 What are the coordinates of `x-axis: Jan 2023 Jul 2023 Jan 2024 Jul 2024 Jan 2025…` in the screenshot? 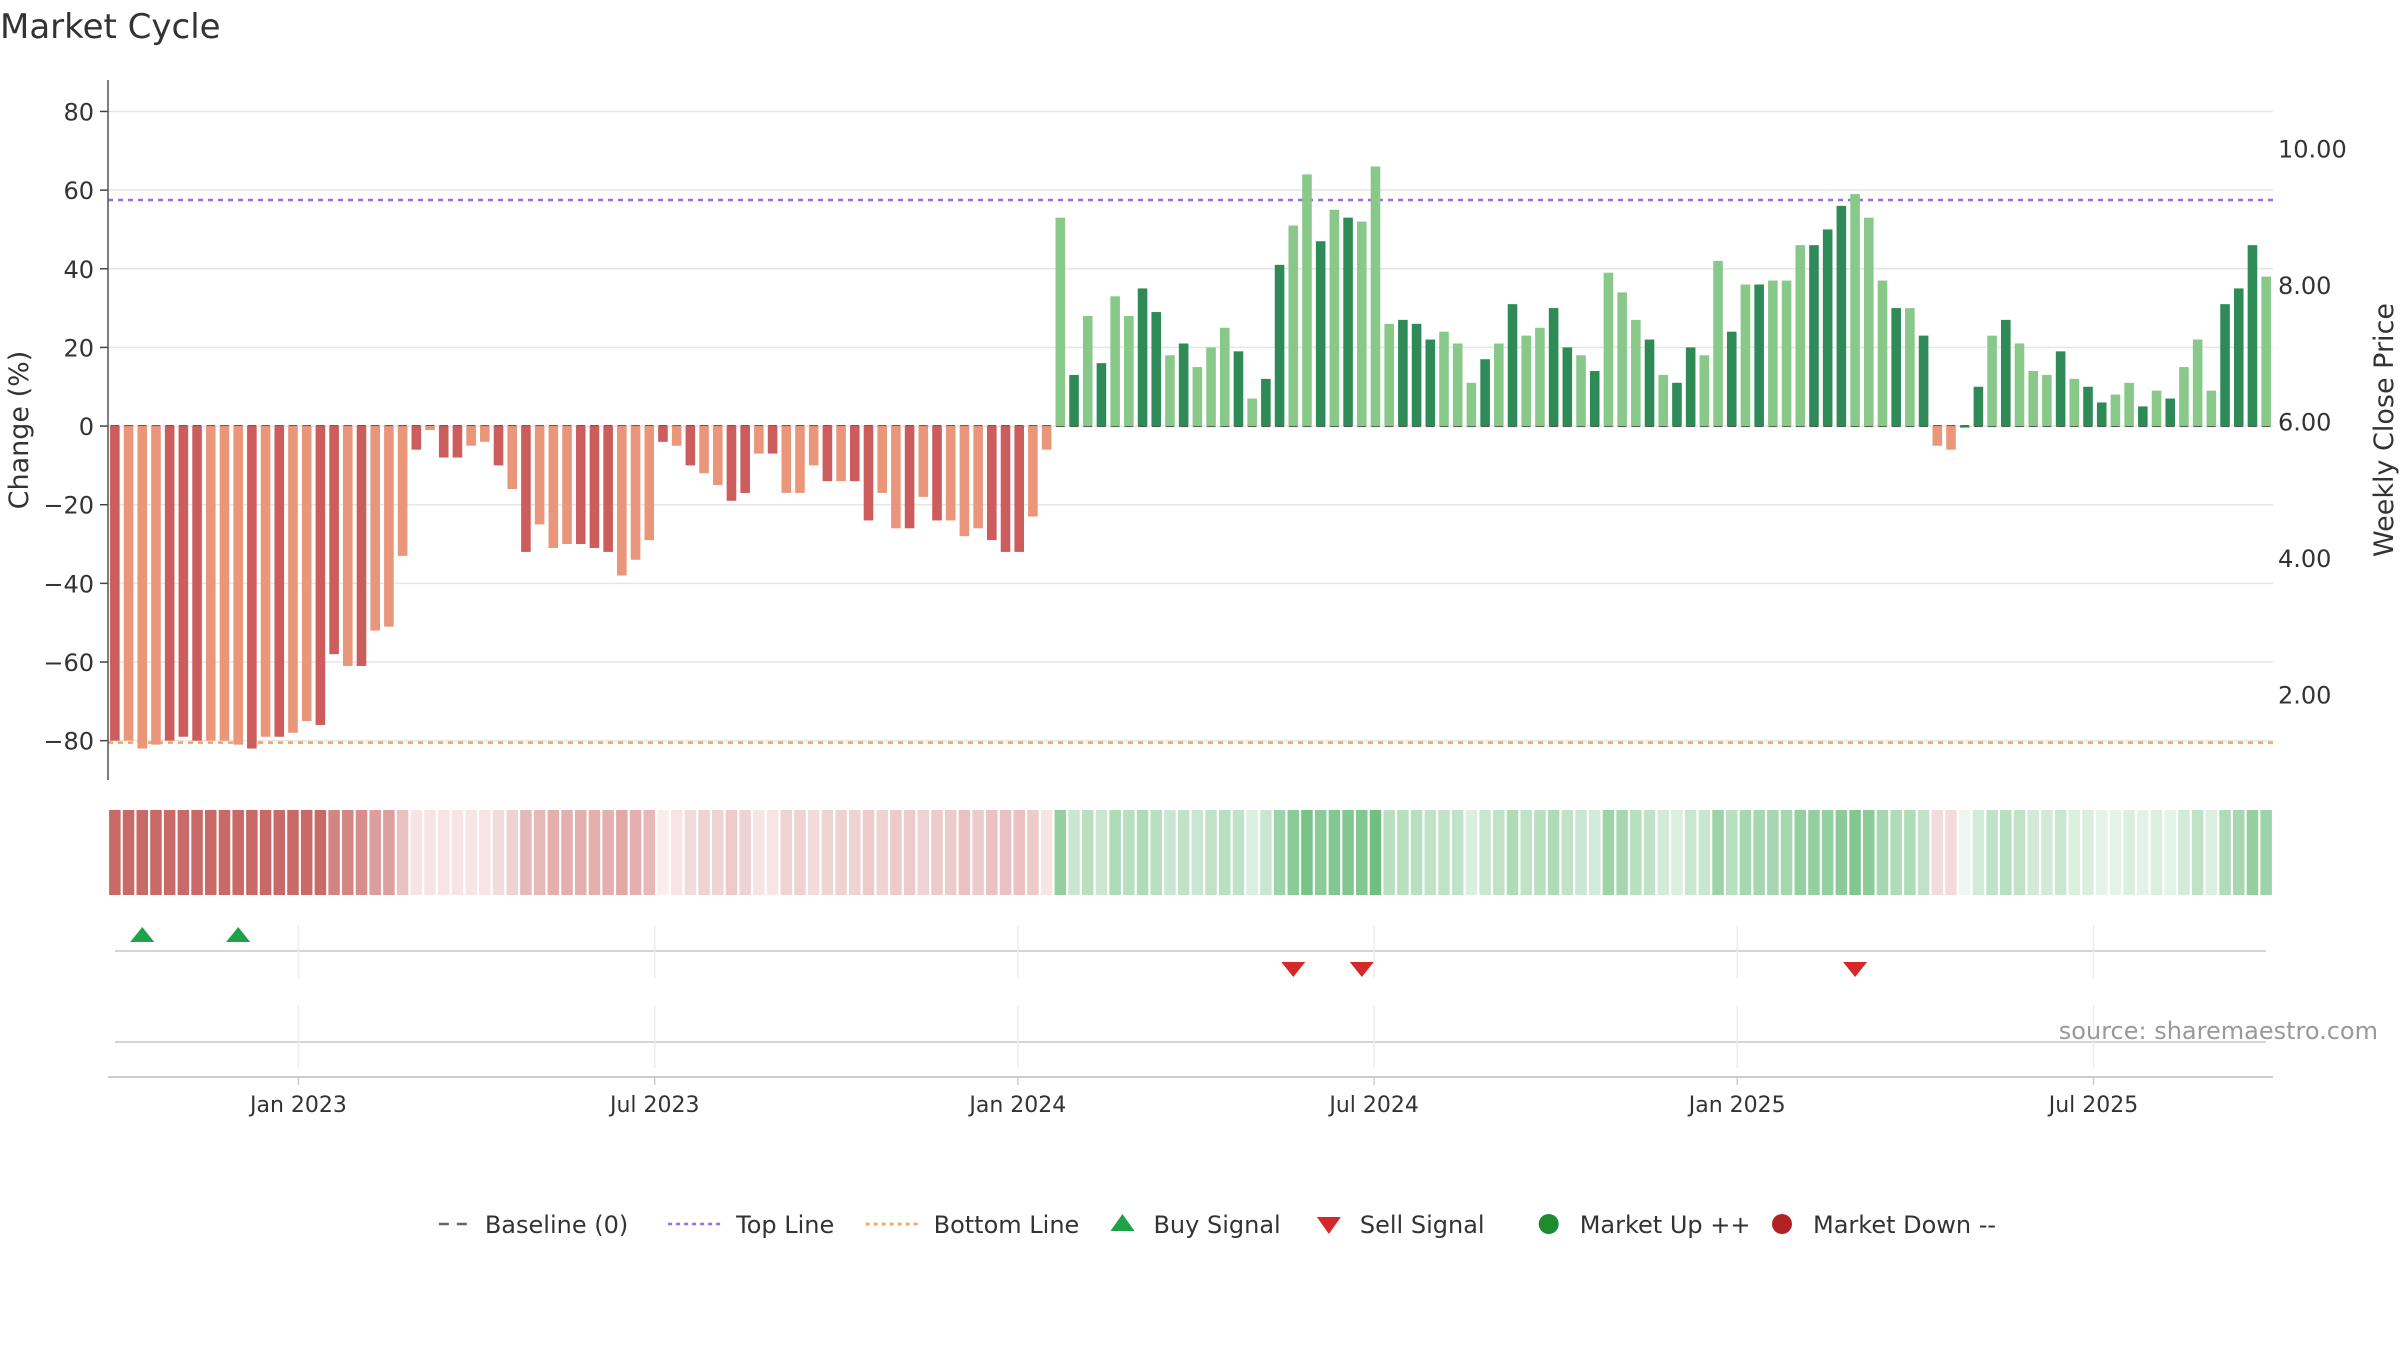 It's located at (1190, 1097).